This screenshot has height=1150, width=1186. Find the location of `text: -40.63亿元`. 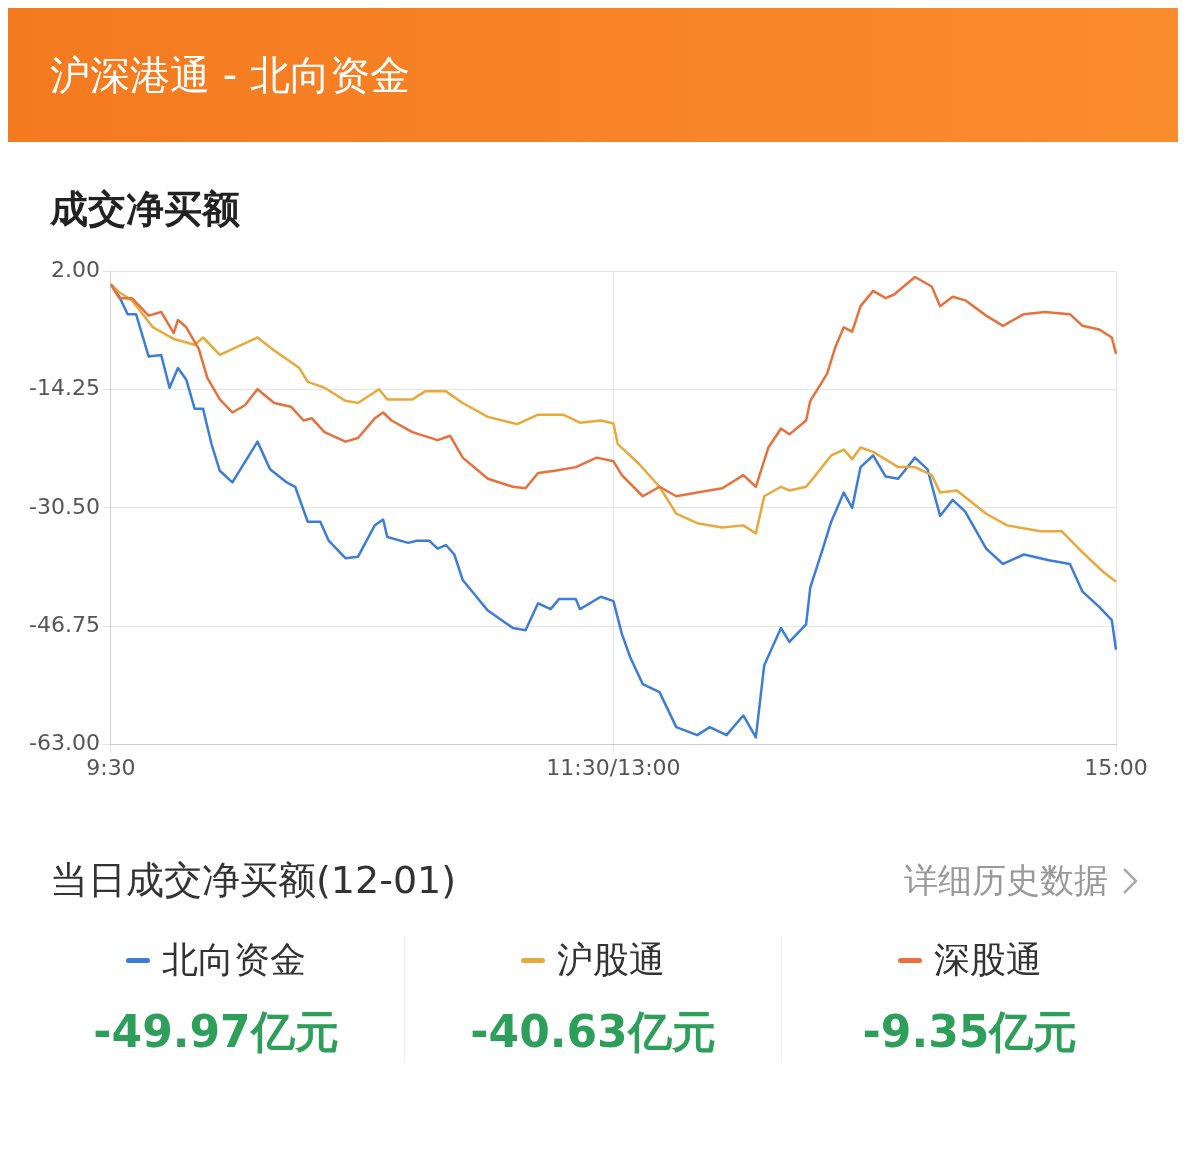

text: -40.63亿元 is located at coordinates (593, 1032).